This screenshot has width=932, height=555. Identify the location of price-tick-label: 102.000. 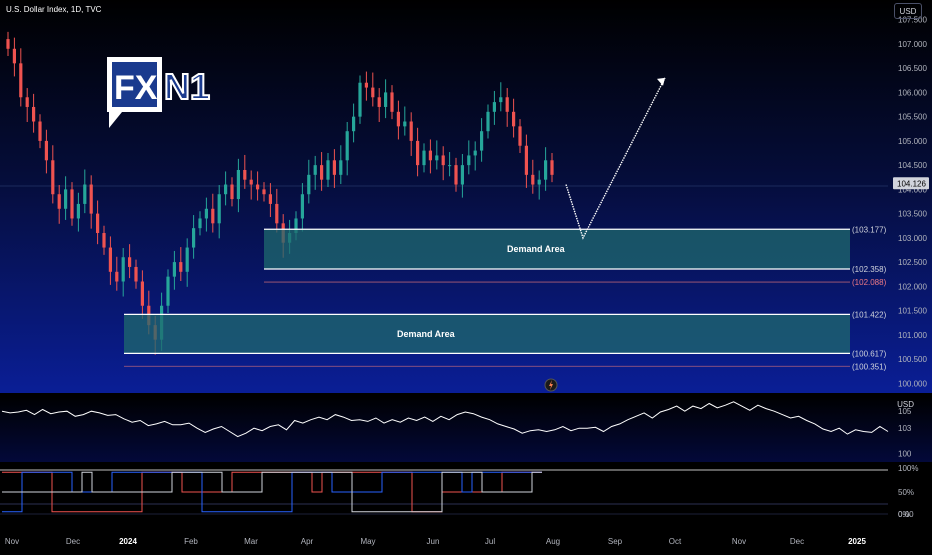
(912, 286).